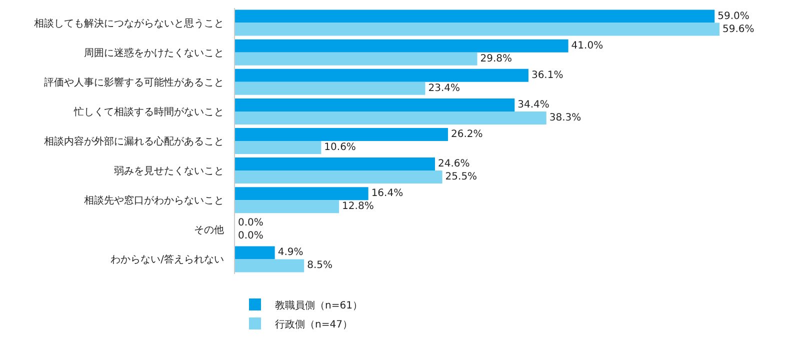  I want to click on y-tick-label: 相談内容が外部に漏れる心配があること, so click(134, 142).